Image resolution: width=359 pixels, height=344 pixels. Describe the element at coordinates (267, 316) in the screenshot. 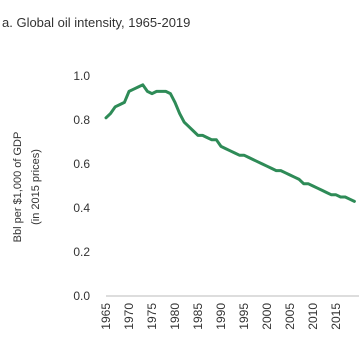

I see `x-tick-label: 2000` at that location.